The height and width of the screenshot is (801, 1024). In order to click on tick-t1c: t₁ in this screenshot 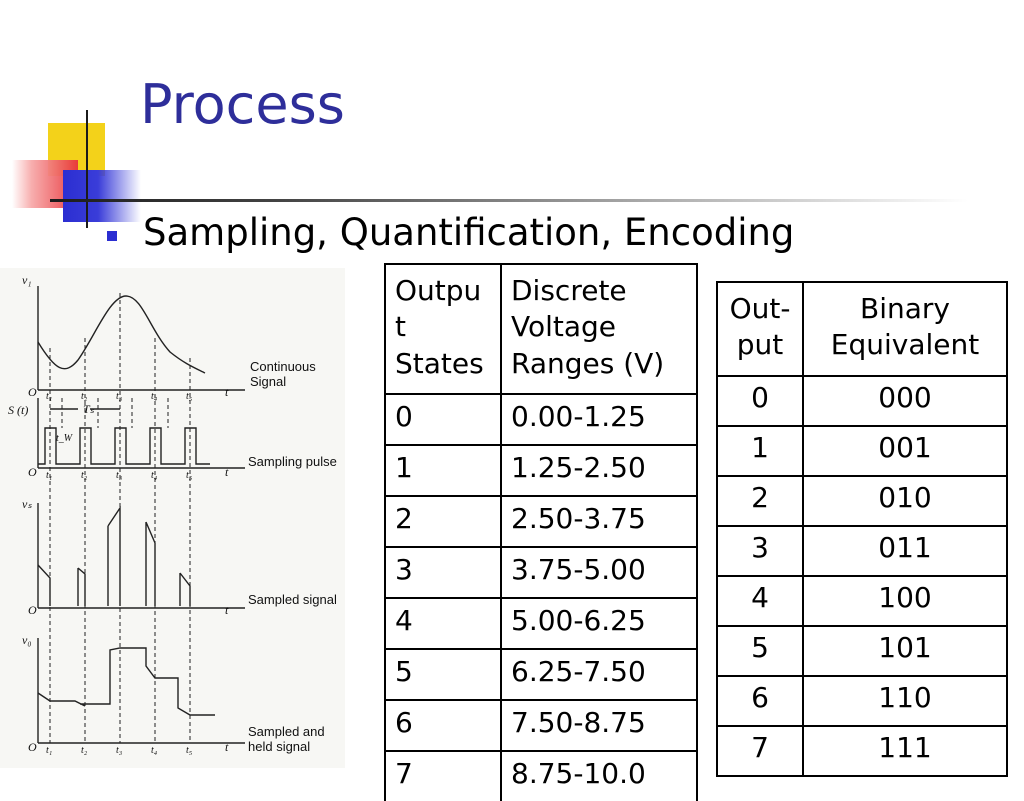, I will do `click(49, 750)`.